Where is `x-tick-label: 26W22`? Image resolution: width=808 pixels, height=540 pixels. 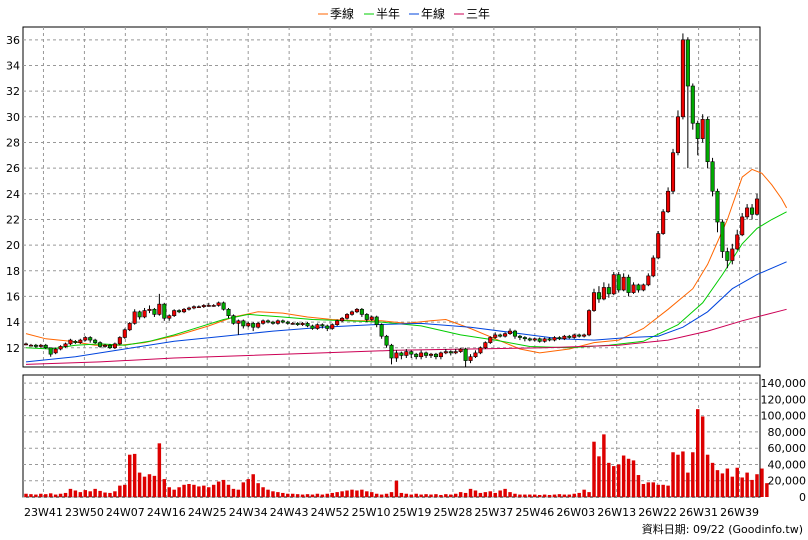 x-tick-label: 26W22 is located at coordinates (657, 512).